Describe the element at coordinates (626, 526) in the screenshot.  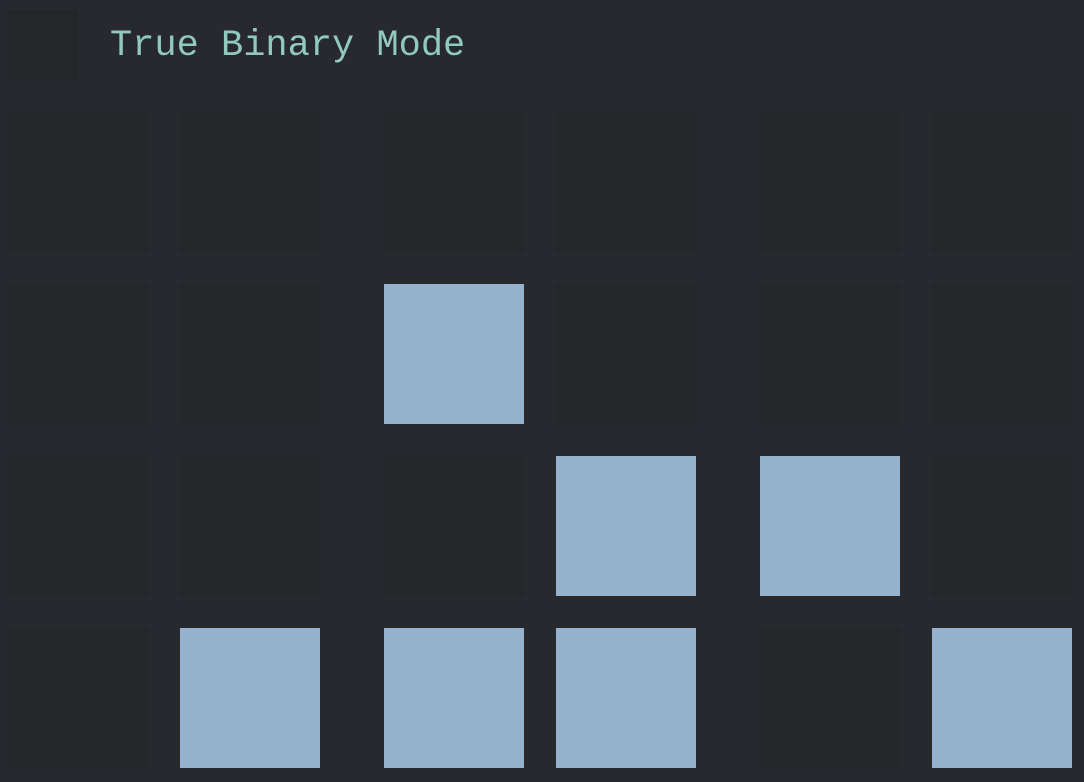
I see `binary-cell-r3-c4-on` at that location.